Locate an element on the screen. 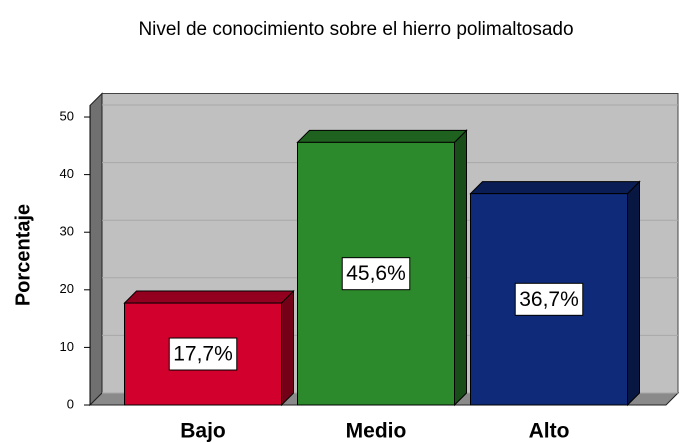 This screenshot has width=688, height=443. y-axis-label: Porcentaje is located at coordinates (23, 255).